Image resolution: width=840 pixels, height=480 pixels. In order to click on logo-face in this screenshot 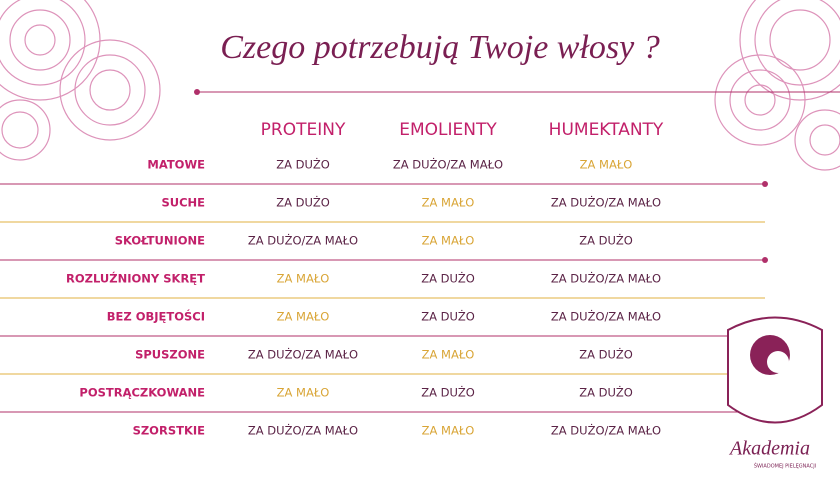, I will do `click(778, 362)`.